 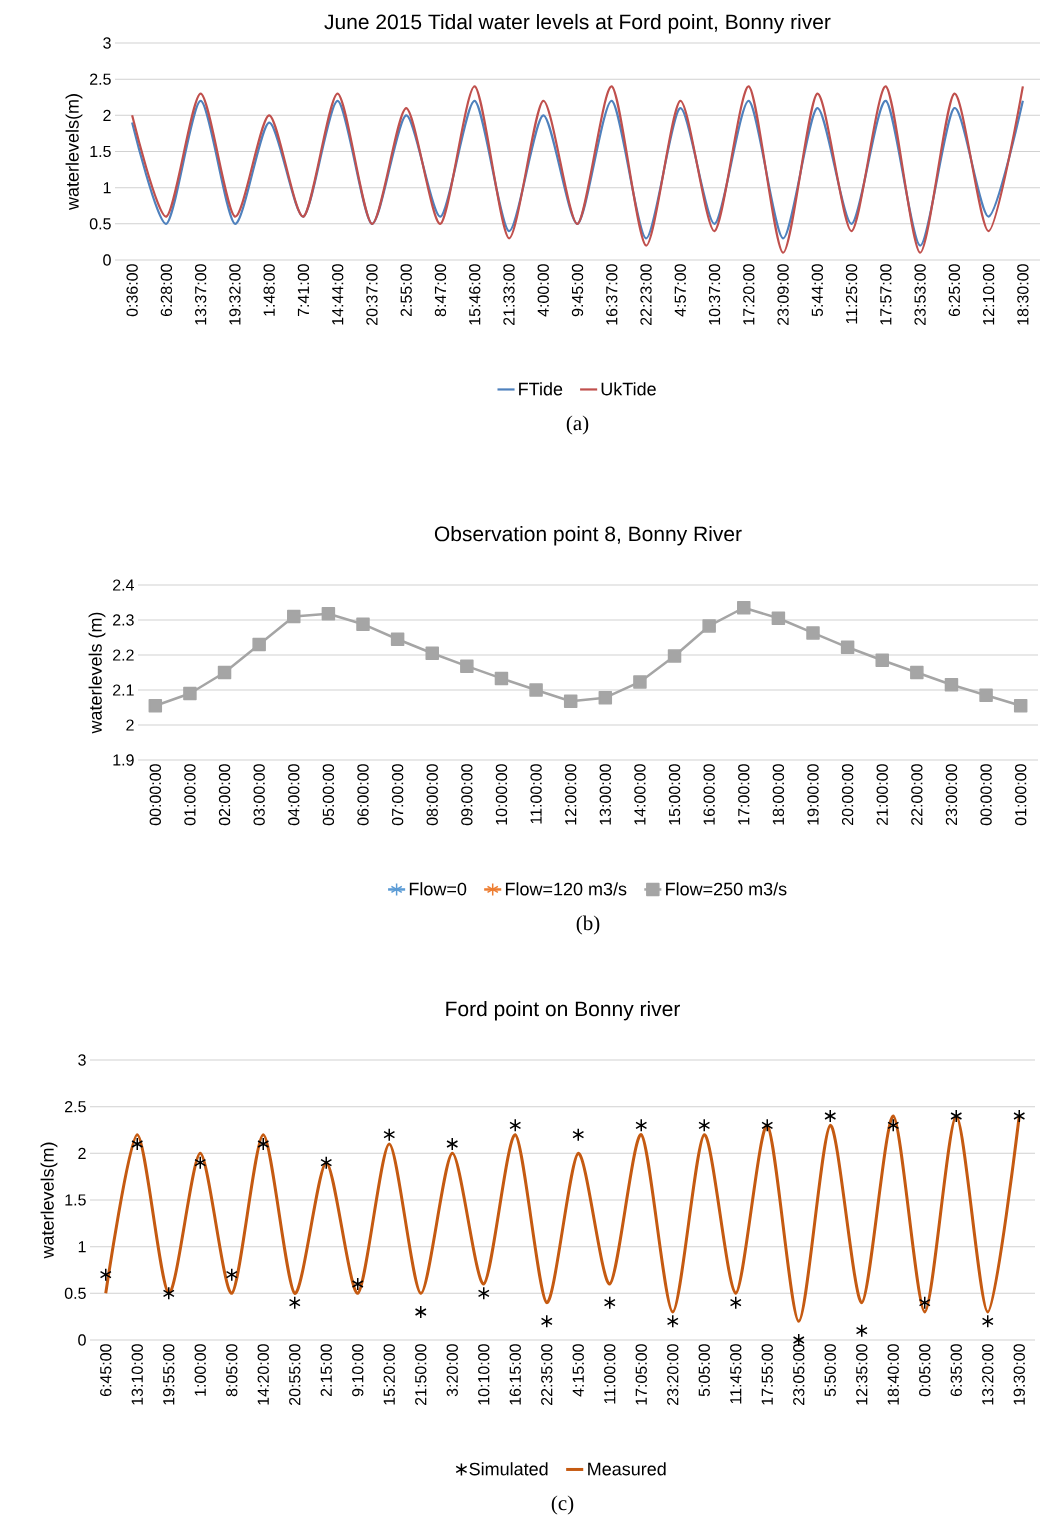 I want to click on x-tick-label: 18:40:00, so click(x=893, y=1374).